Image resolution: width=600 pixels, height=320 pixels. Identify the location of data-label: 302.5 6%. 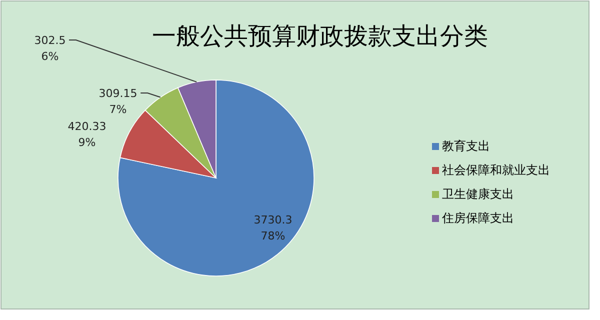
(50, 48).